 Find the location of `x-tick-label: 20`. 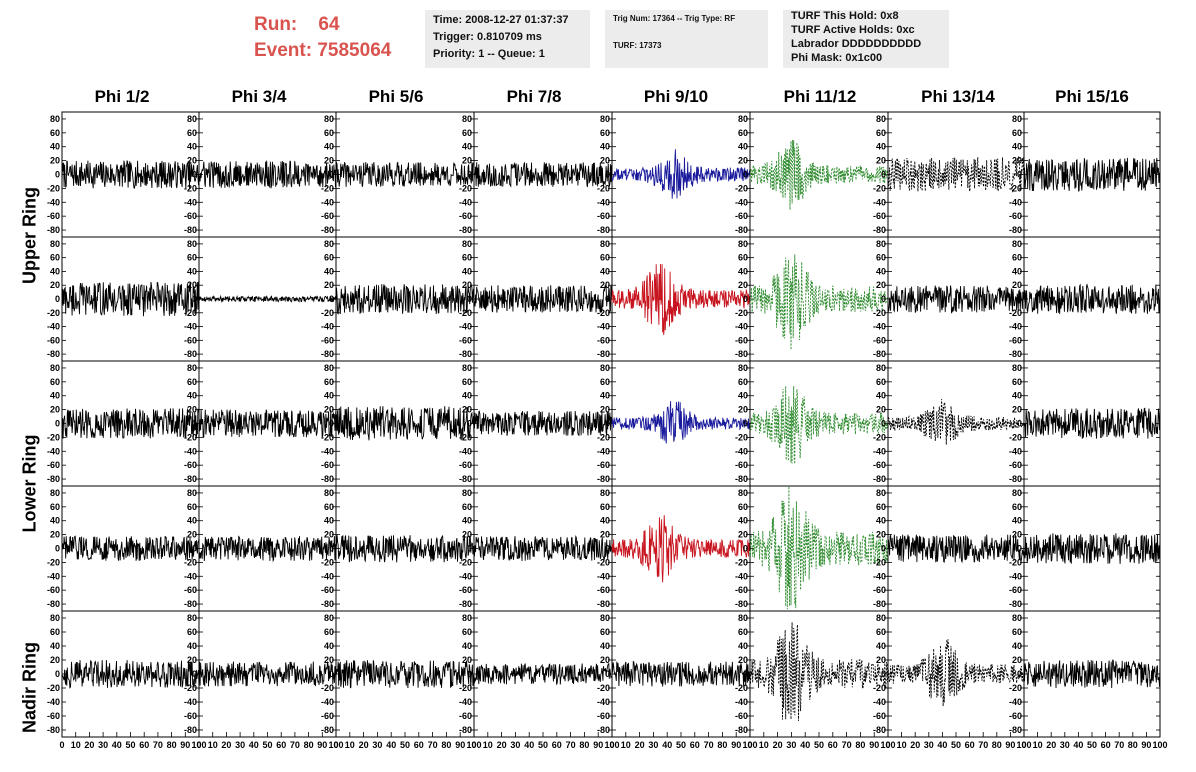

x-tick-label: 20 is located at coordinates (915, 745).